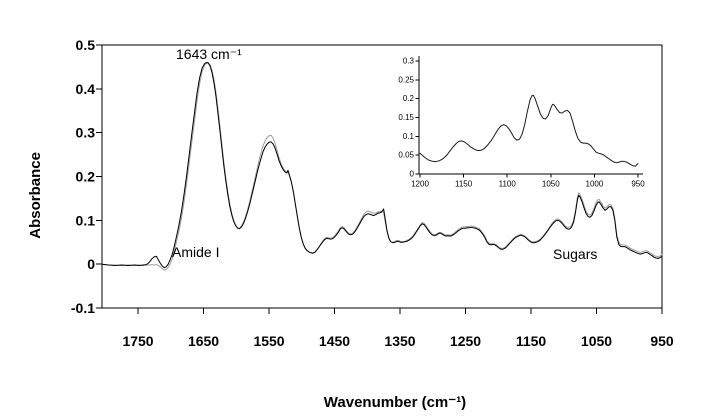  Describe the element at coordinates (406, 155) in the screenshot. I see `inset-y-tick-label-0.05: 0.05` at that location.